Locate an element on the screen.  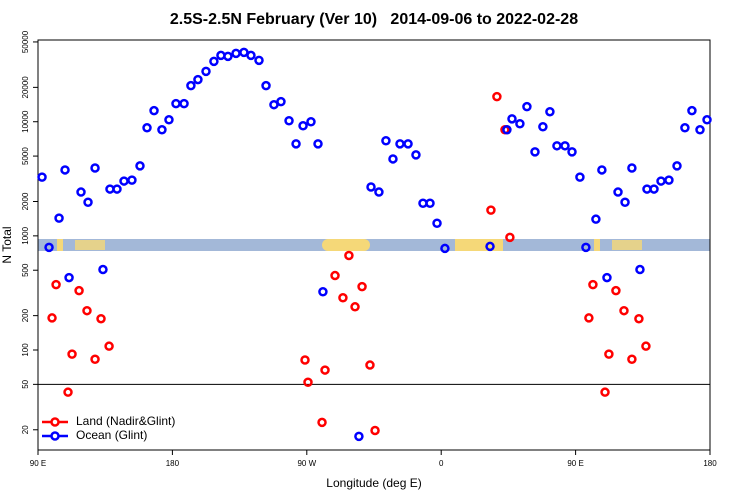
legend-label: Ocean (Glint) is located at coordinates (111, 435).